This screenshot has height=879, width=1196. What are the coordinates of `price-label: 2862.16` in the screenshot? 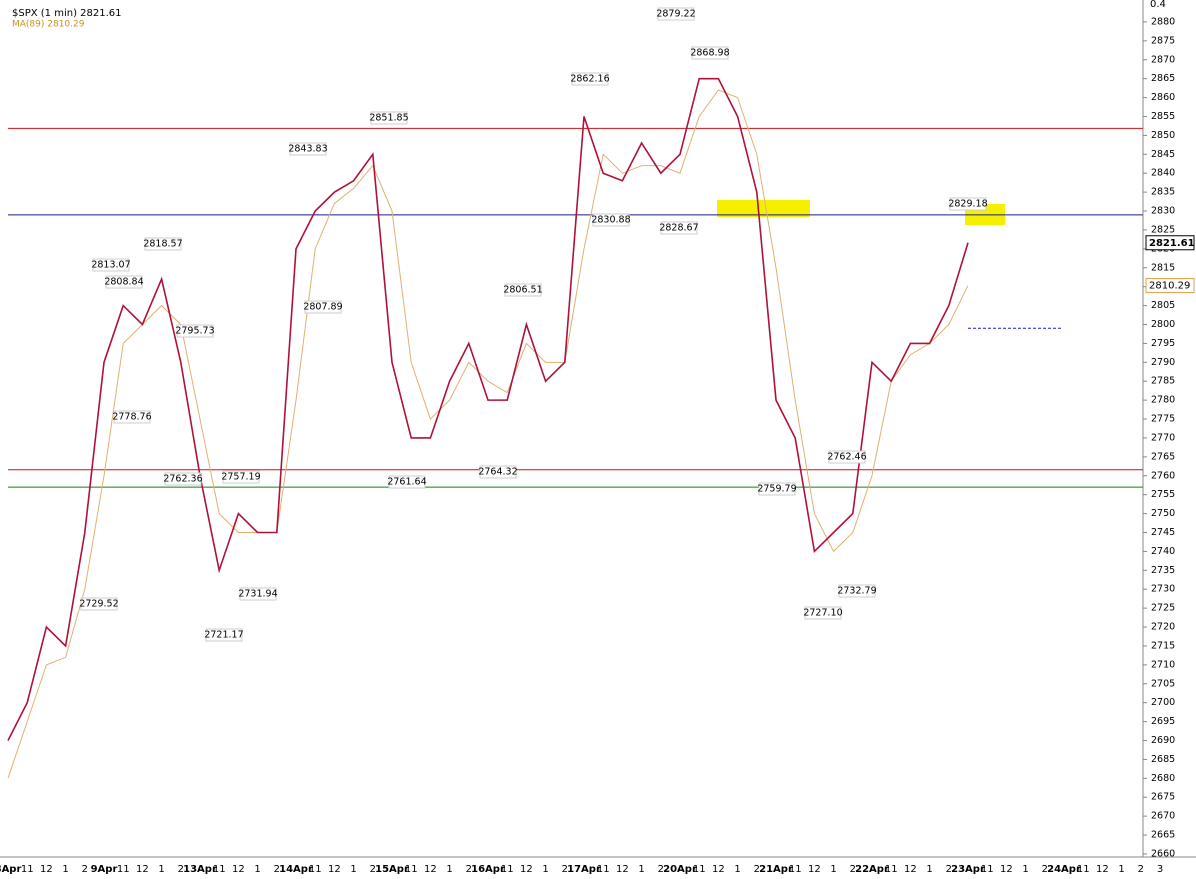 It's located at (589, 79).